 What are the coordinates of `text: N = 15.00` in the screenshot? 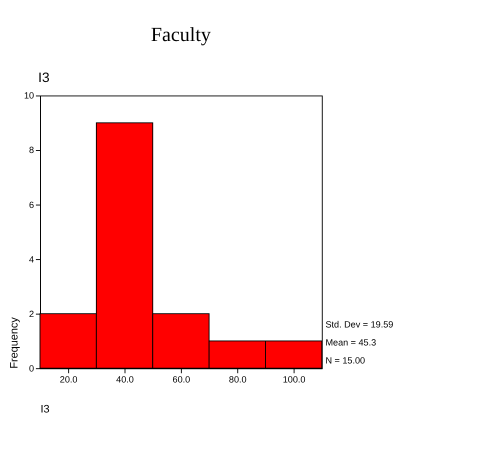 It's located at (345, 361).